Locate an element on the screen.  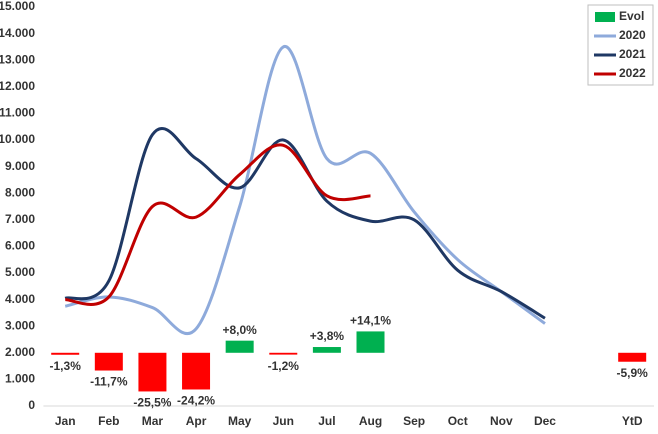
y-tick-label: 2.000 is located at coordinates (20, 352).